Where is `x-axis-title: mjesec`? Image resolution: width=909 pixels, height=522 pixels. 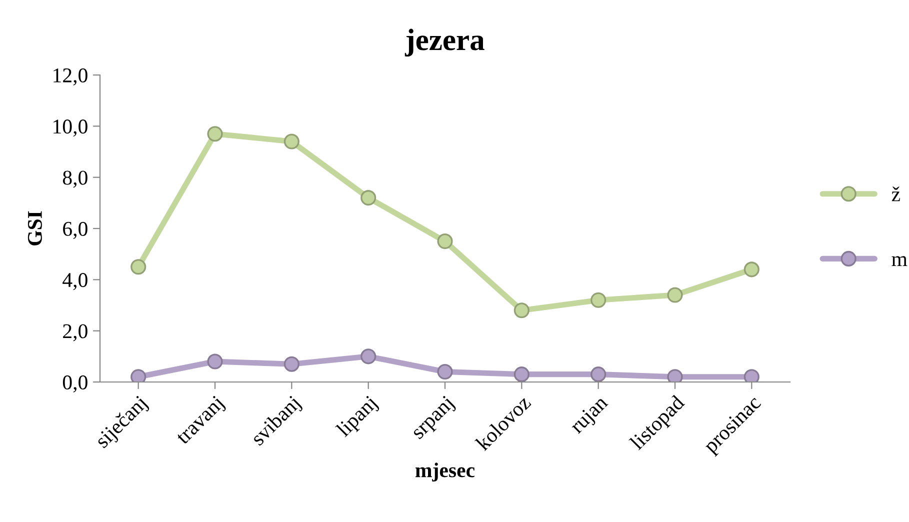
x-axis-title: mjesec is located at coordinates (445, 472).